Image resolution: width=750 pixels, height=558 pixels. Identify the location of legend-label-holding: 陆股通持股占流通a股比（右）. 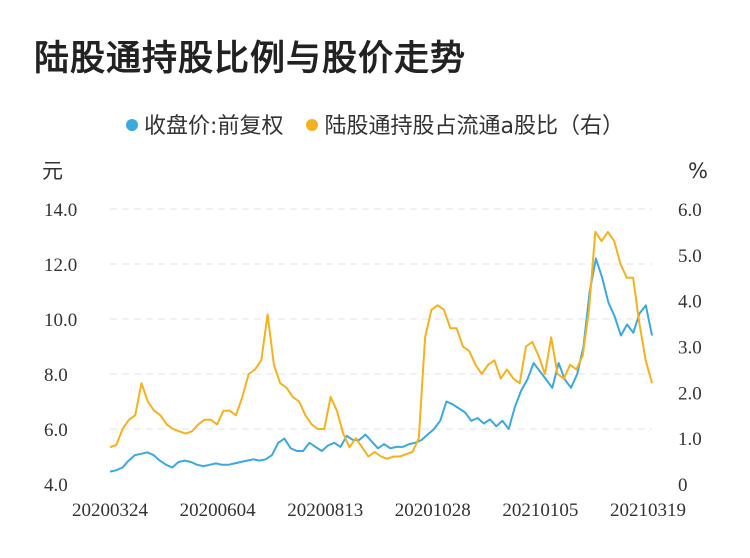
(474, 126).